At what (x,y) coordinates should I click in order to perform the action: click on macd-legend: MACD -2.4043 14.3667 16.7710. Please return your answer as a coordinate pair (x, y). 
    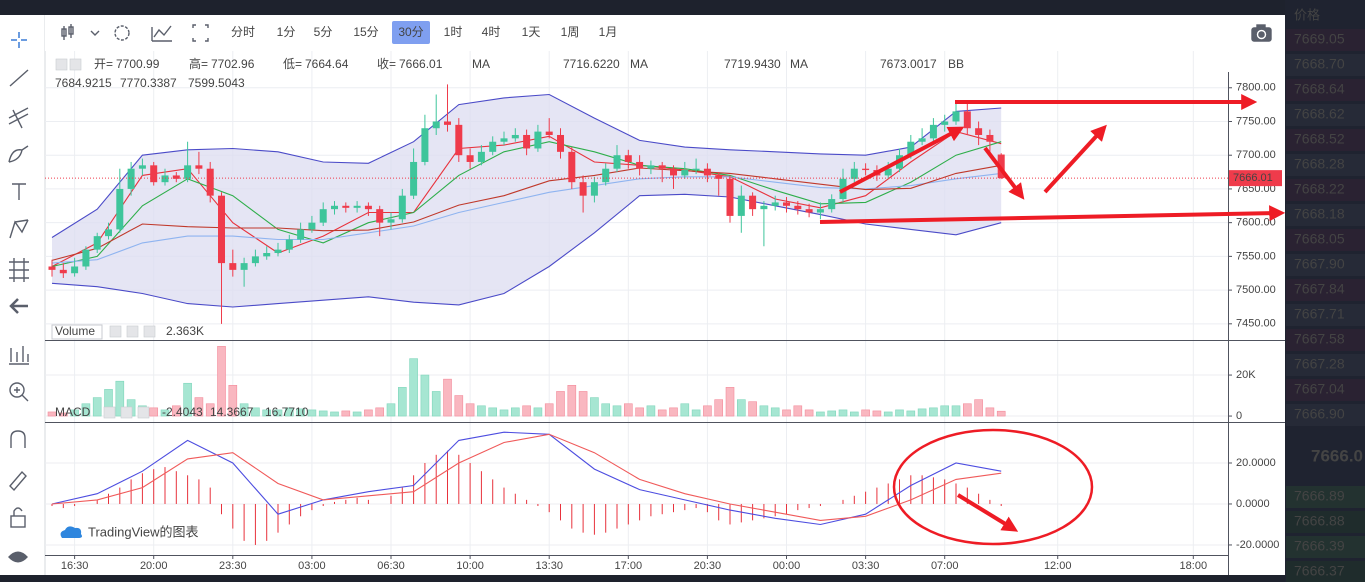
    Looking at the image, I should click on (182, 412).